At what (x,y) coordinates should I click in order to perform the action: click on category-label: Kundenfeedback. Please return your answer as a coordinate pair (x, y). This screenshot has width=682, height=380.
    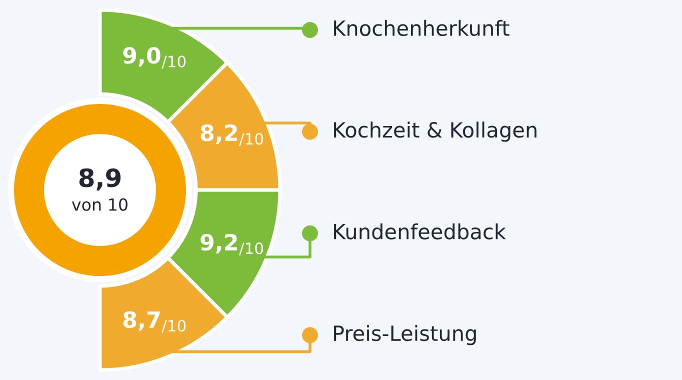
    Looking at the image, I should click on (420, 231).